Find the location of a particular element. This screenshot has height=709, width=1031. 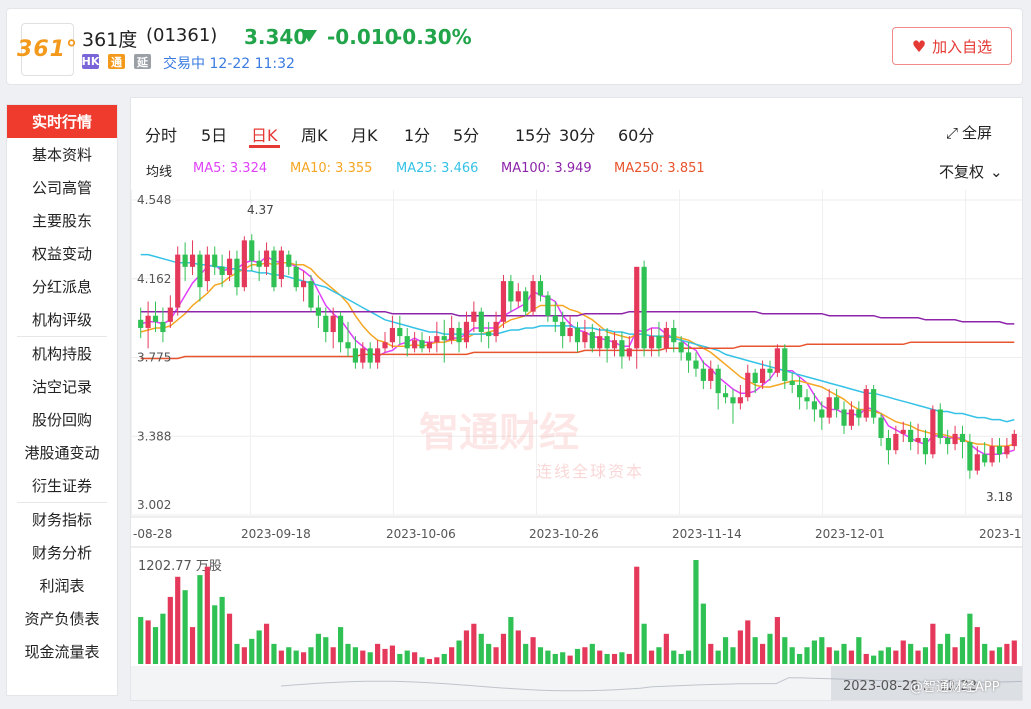

ma-legend-item: MA5: 3.324 is located at coordinates (230, 168).